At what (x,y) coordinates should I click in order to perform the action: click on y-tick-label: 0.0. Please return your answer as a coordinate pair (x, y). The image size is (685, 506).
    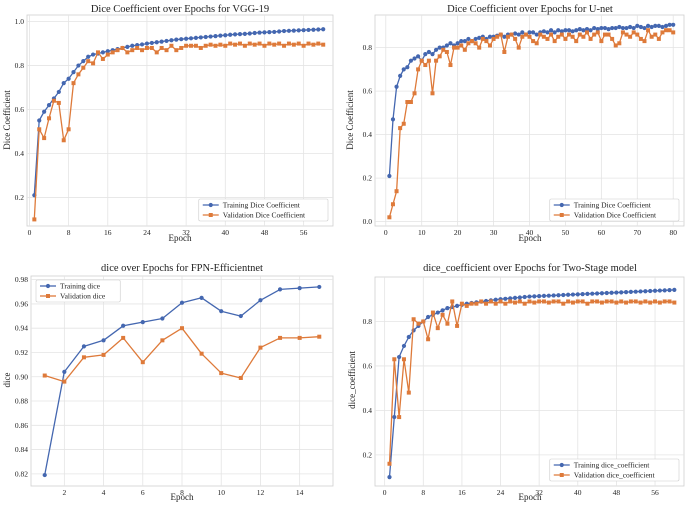
    Looking at the image, I should click on (368, 221).